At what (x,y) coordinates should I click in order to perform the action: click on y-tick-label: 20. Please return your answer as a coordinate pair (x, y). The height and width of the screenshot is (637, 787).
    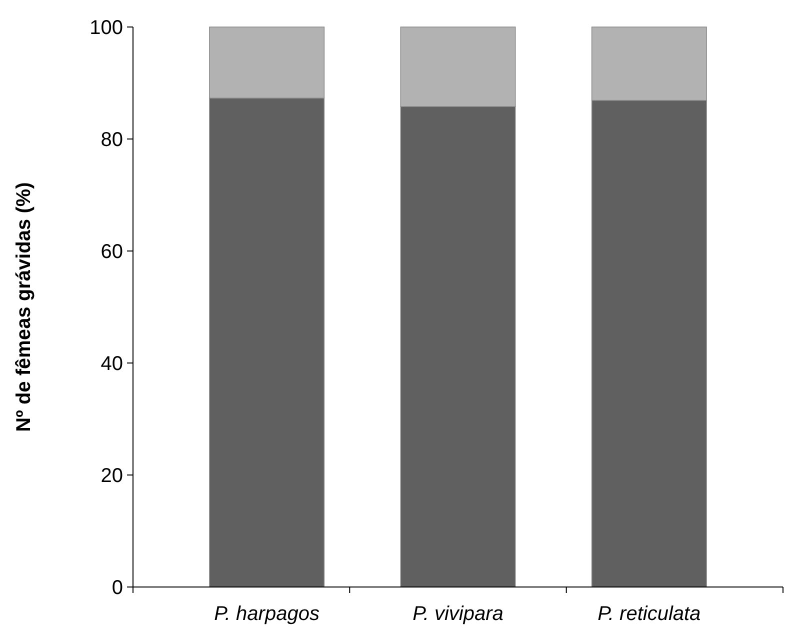
    Looking at the image, I should click on (111, 476).